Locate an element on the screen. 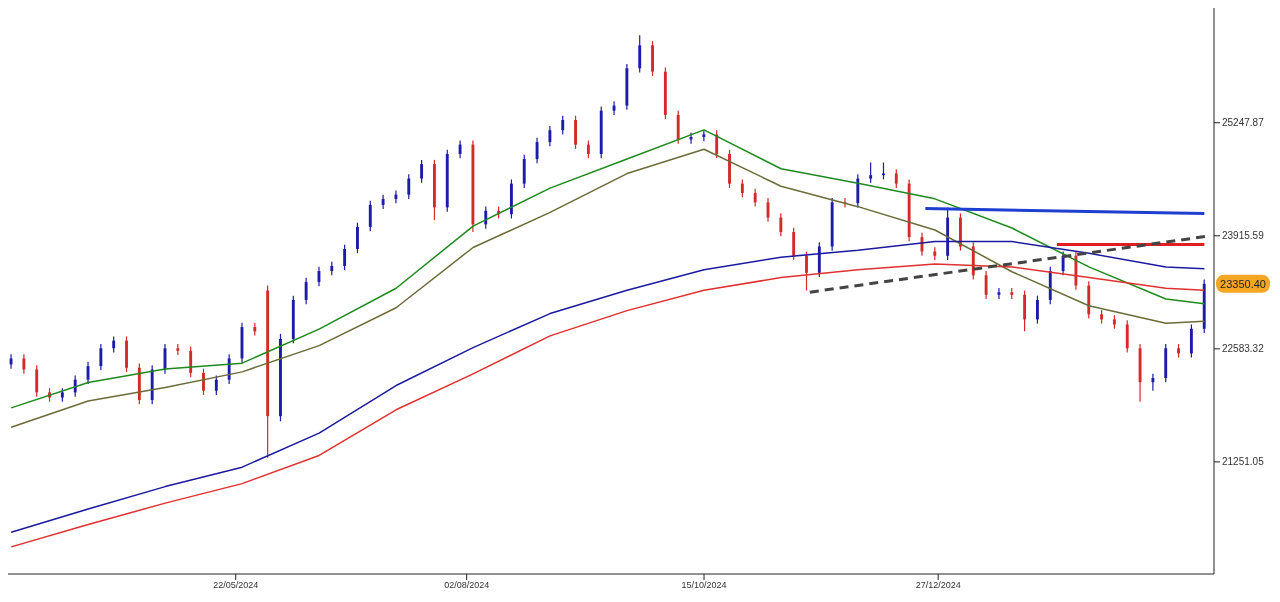  x-tick-label: 22/05/2024 is located at coordinates (236, 585).